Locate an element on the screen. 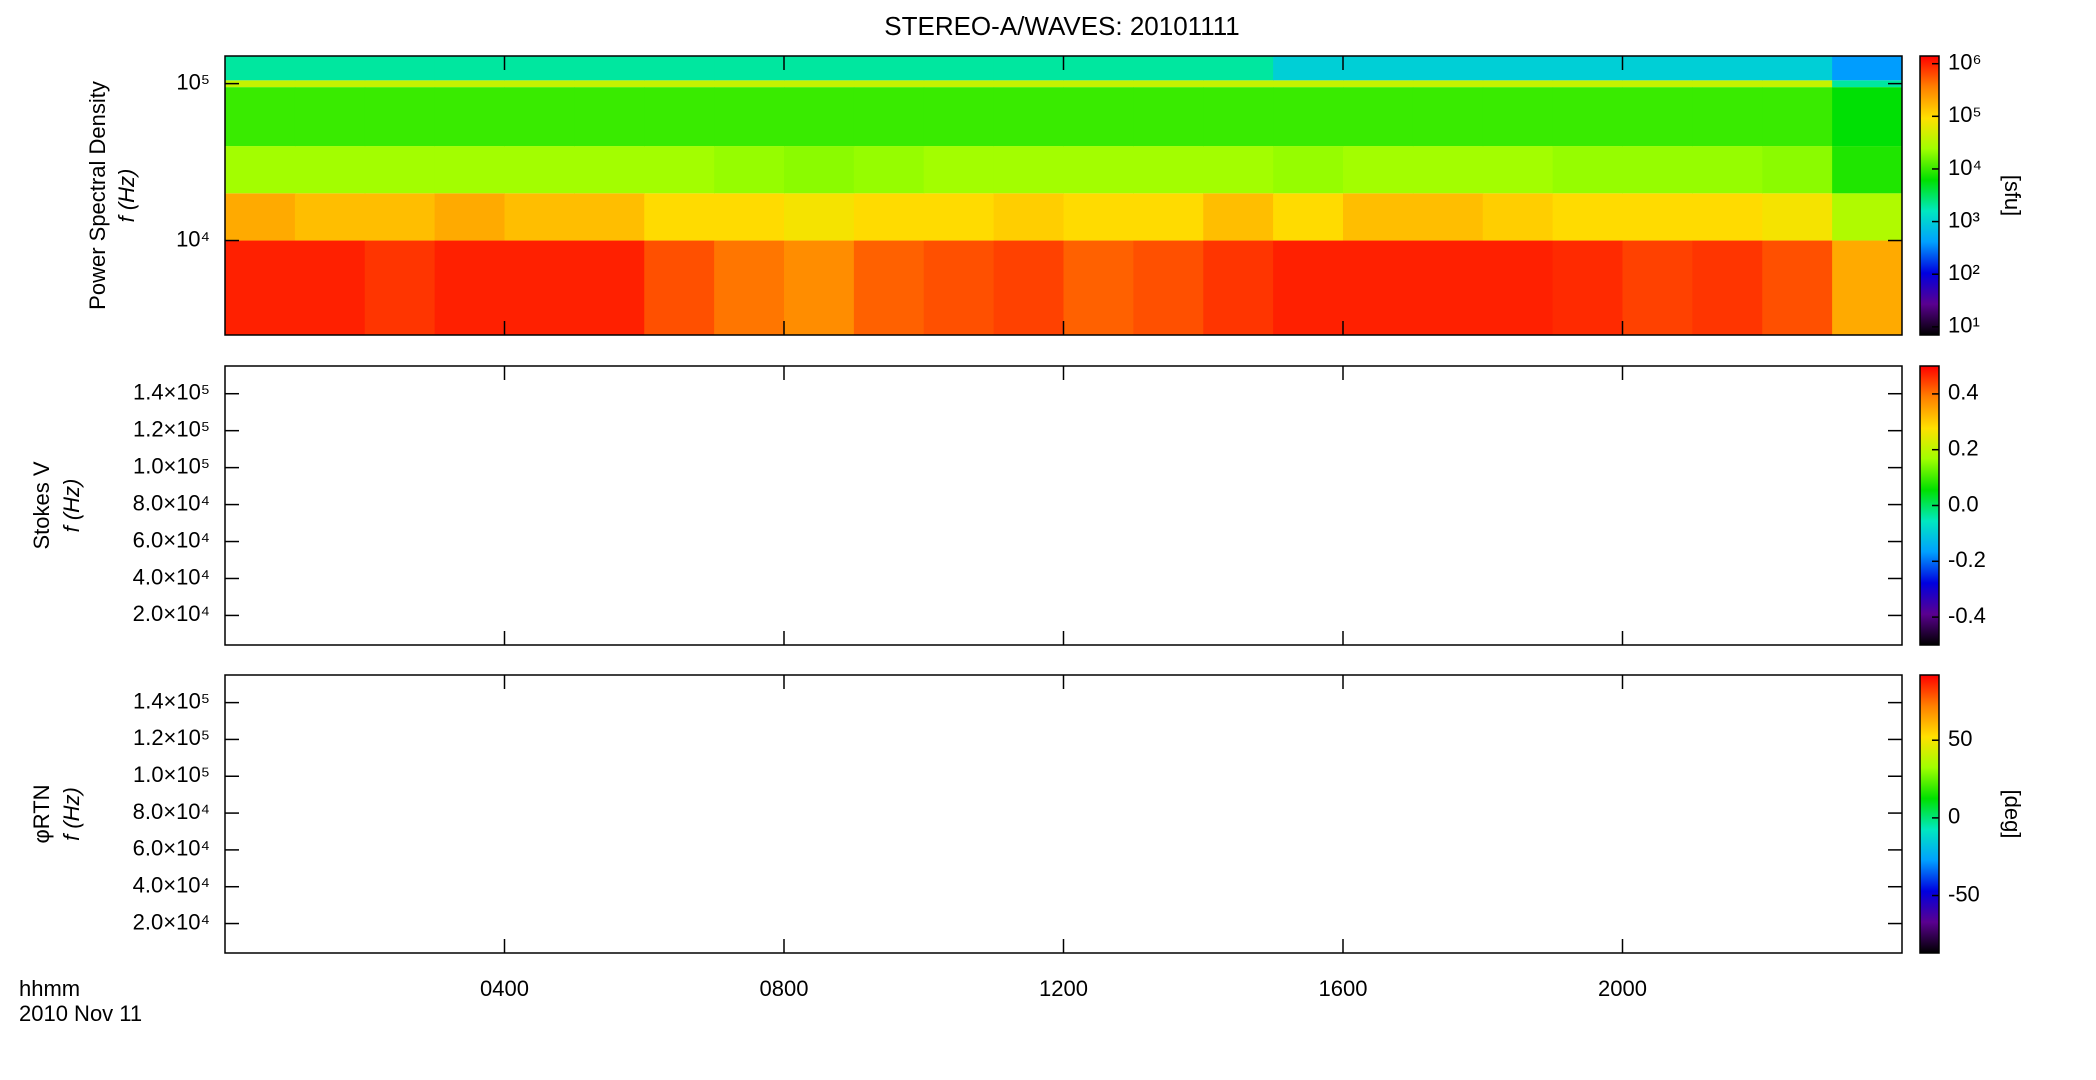 The height and width of the screenshot is (1080, 2096). colorbar is located at coordinates (1929, 814).